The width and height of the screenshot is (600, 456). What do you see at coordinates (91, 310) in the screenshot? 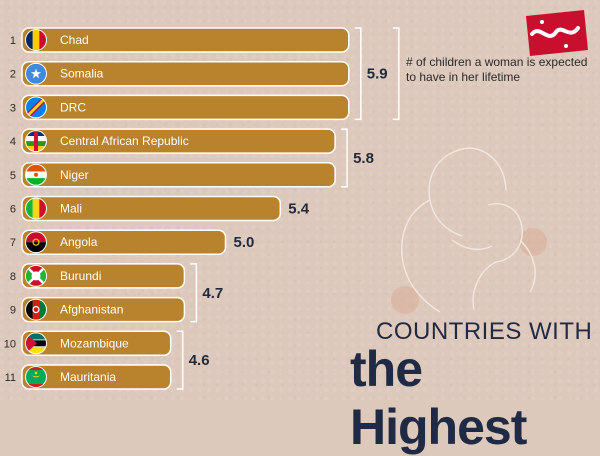
I see `country-label: Afghanistan` at bounding box center [91, 310].